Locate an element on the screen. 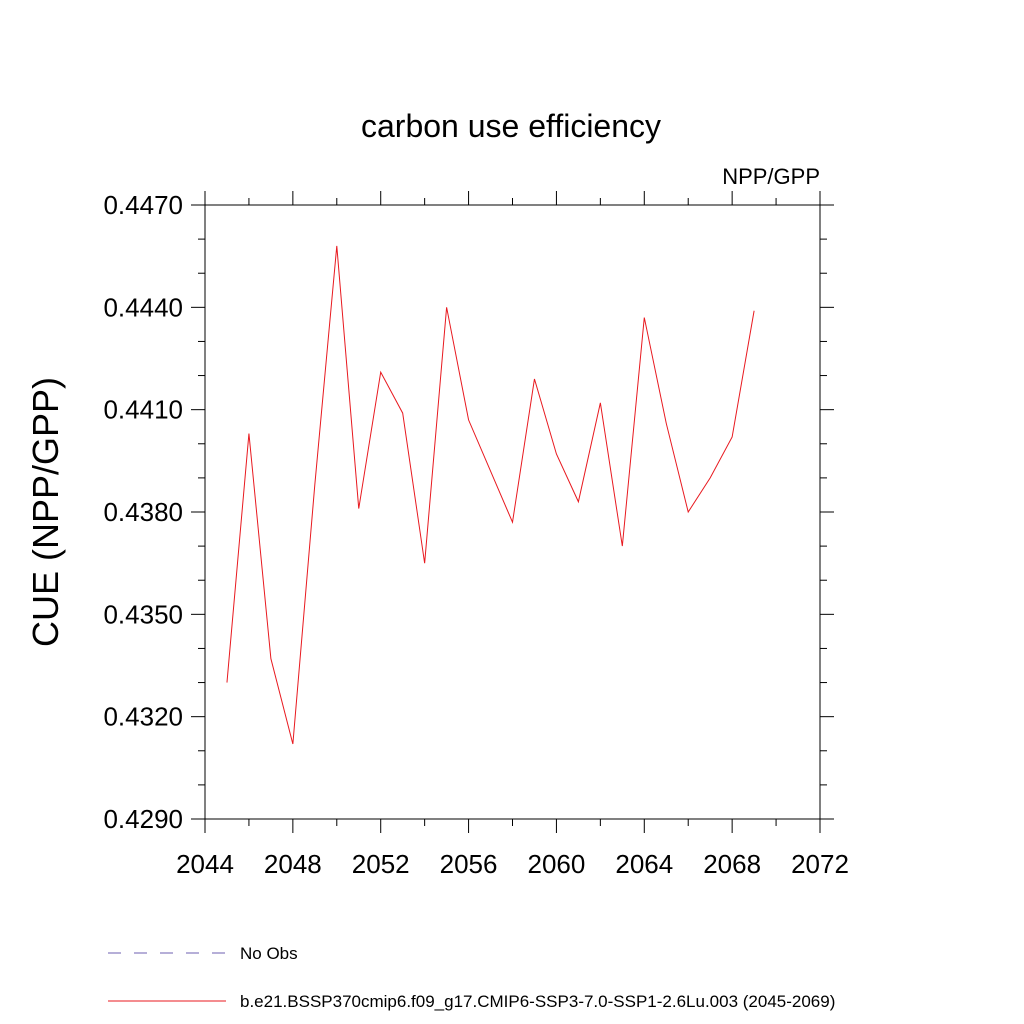  x-tick-label: 2064 is located at coordinates (644, 864).